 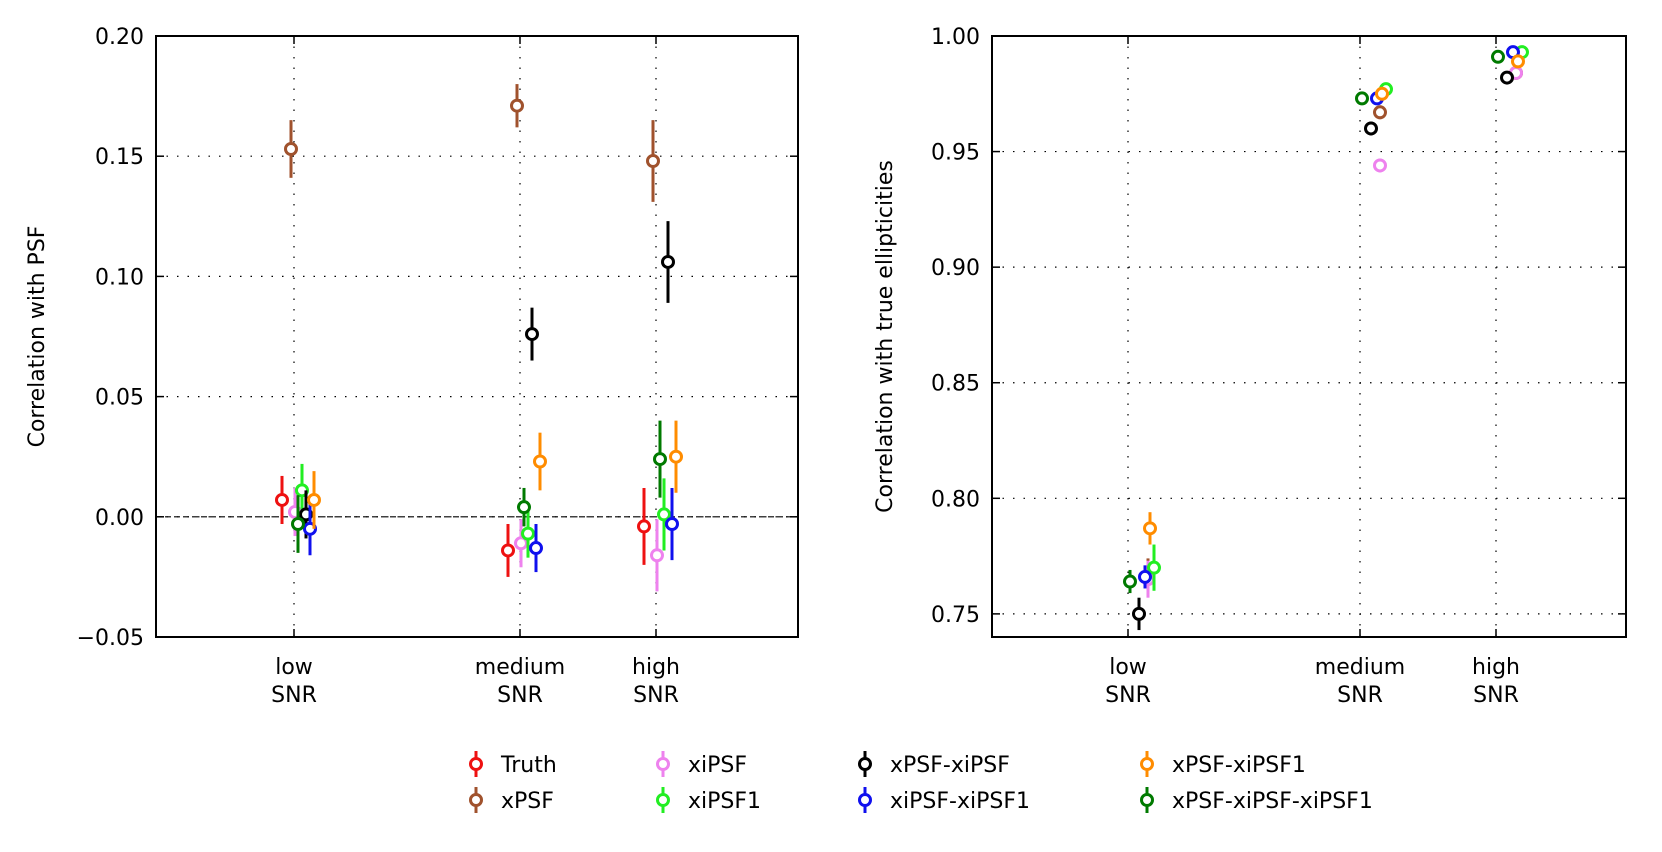 I want to click on legend-label: xPSF, so click(x=527, y=801).